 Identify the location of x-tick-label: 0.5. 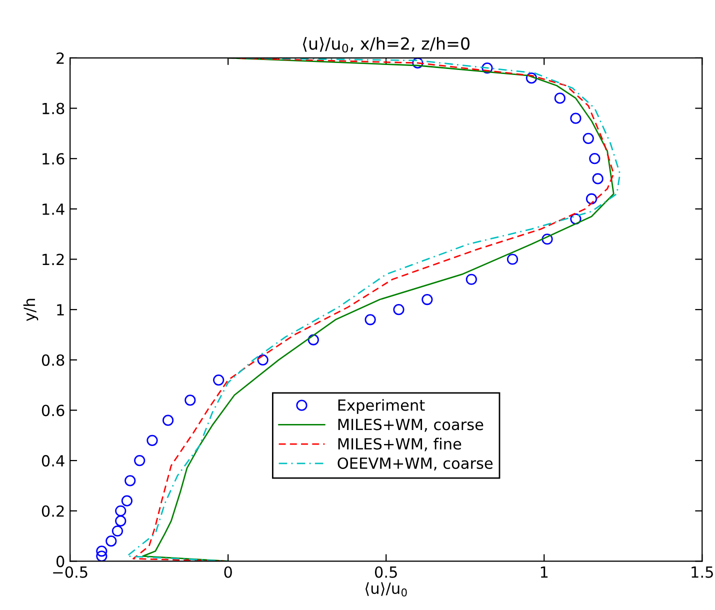
(385, 572).